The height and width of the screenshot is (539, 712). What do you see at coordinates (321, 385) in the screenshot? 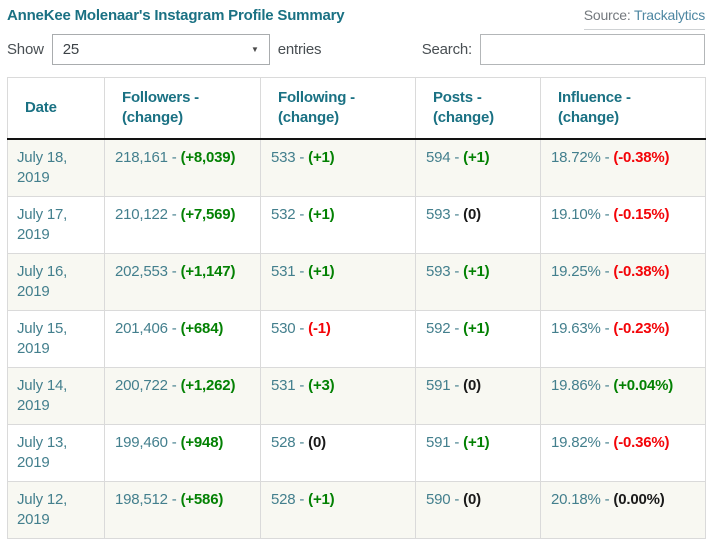
I see `cell-change: (+3)` at bounding box center [321, 385].